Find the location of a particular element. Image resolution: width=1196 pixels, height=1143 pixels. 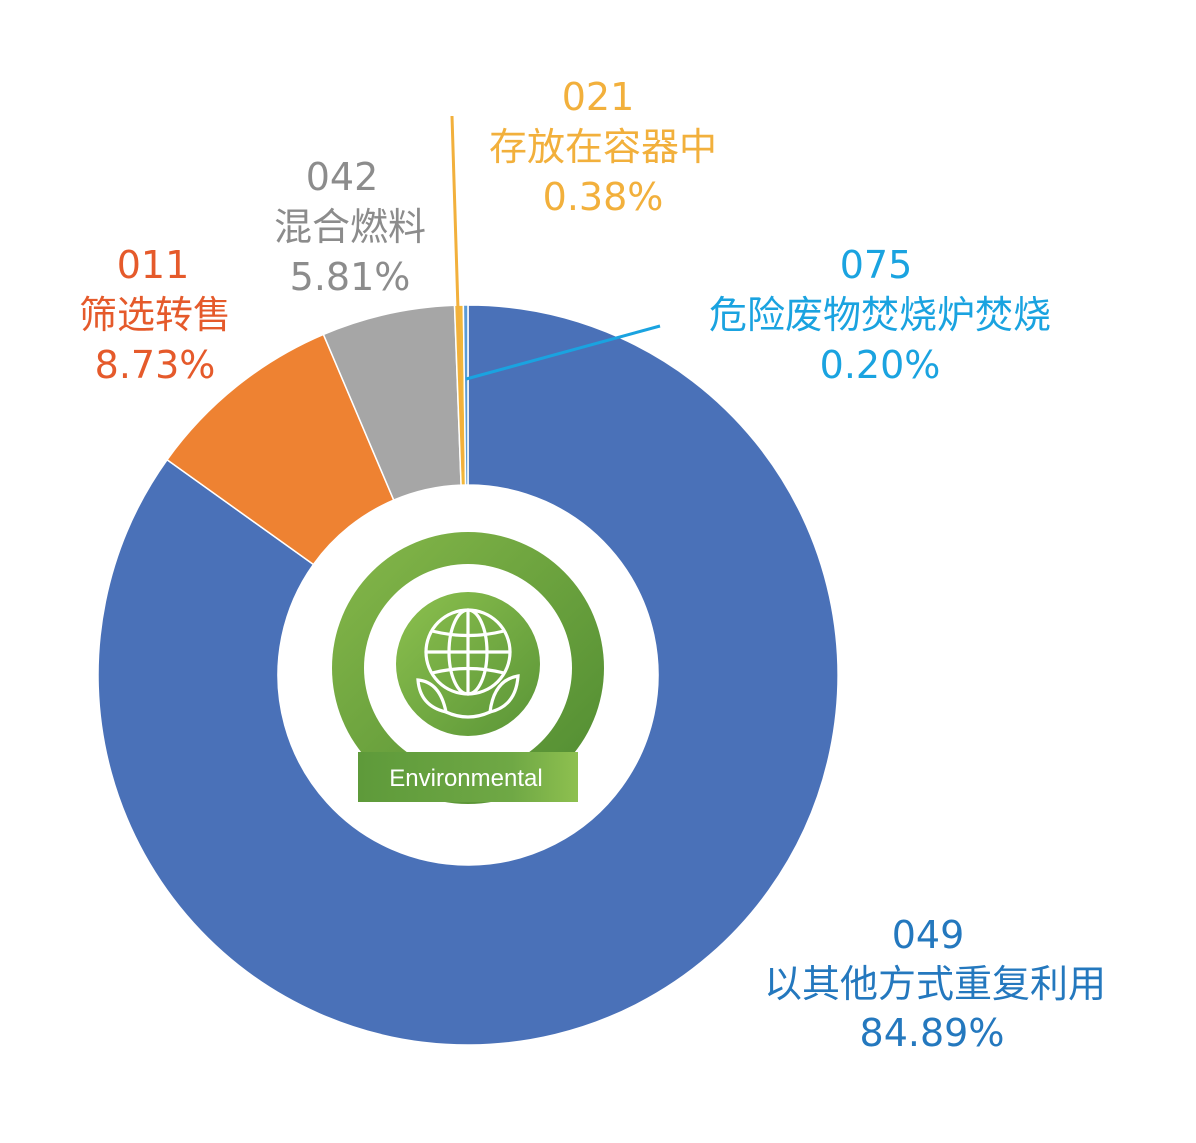

logo-caption-badge is located at coordinates (468, 777).